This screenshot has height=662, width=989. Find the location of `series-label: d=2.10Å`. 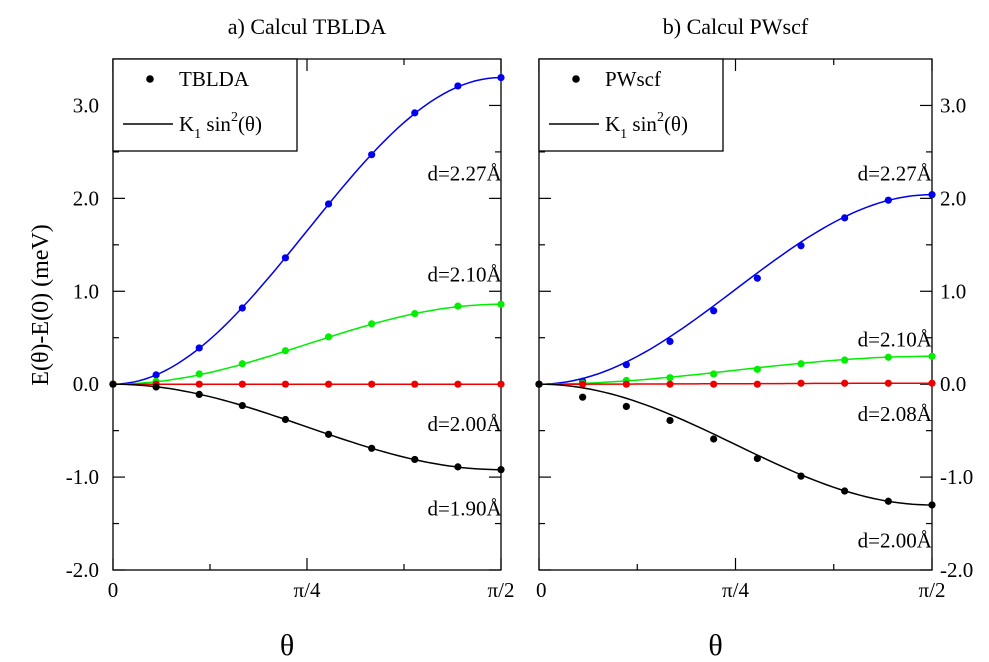

series-label: d=2.10Å is located at coordinates (464, 275).